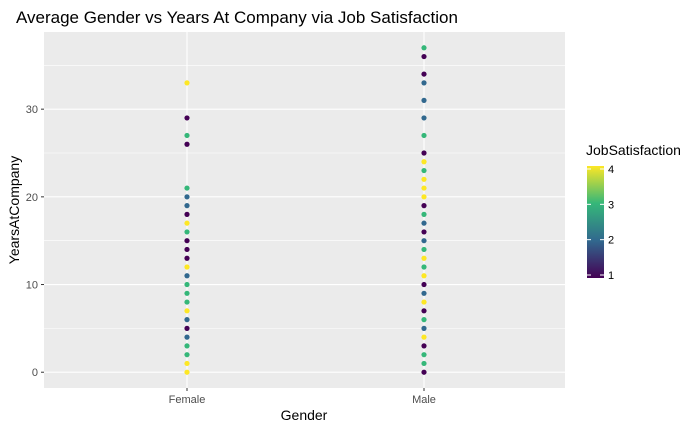  What do you see at coordinates (35, 373) in the screenshot?
I see `y-tick-label: 0` at bounding box center [35, 373].